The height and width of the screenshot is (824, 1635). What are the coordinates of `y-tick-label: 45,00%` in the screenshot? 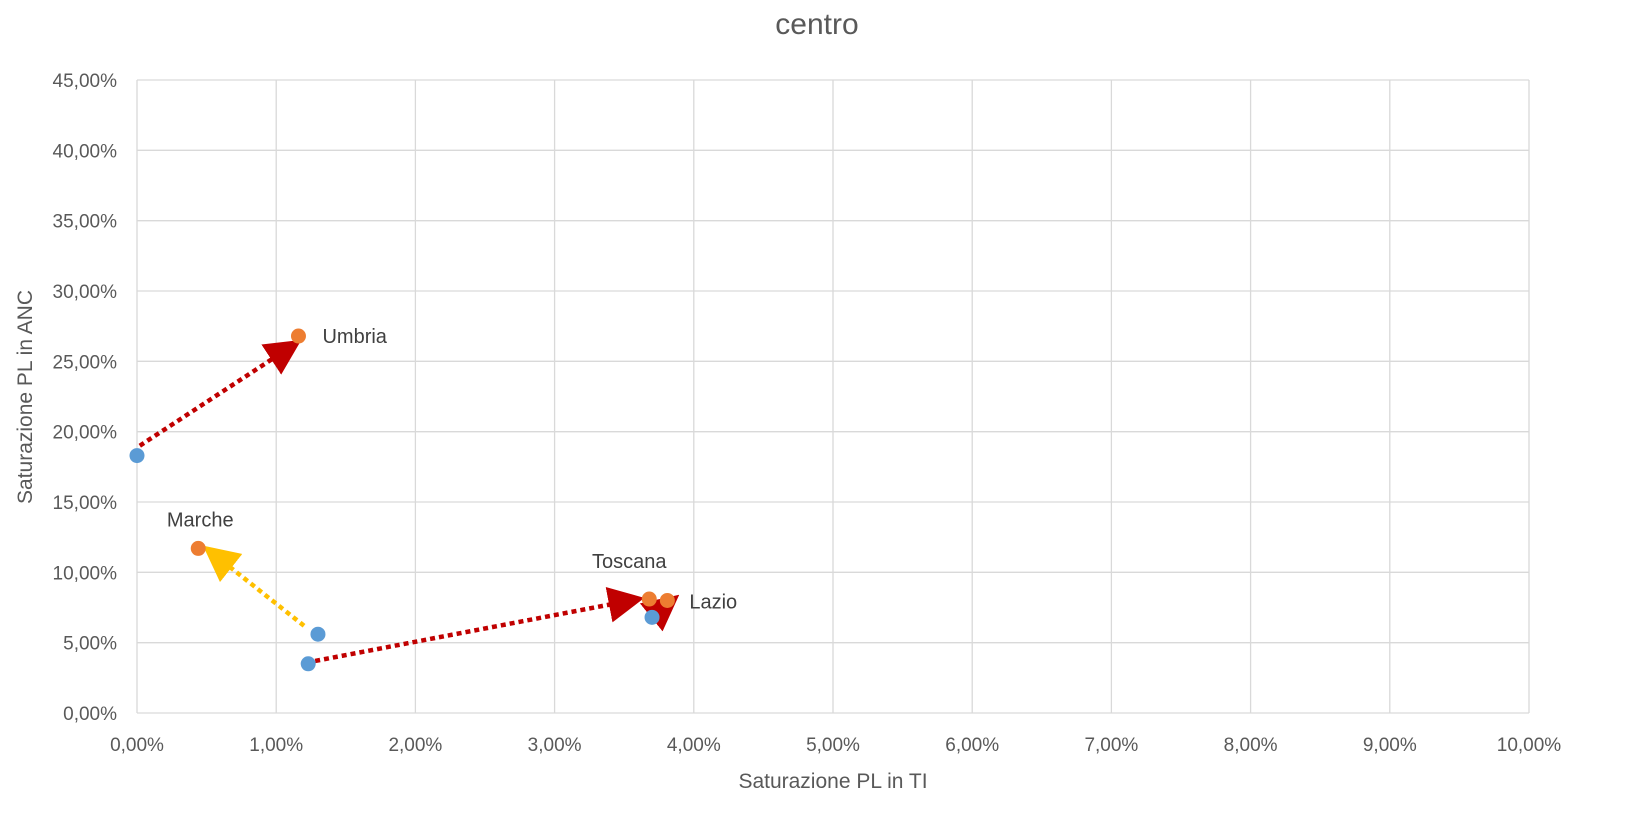 It's located at (85, 81).